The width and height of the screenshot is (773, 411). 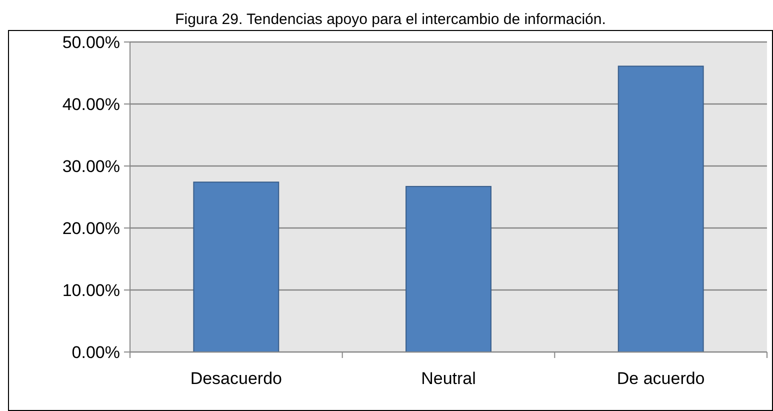 I want to click on chart-title: Figura 29. Tendencias apoyo para el intercambio de información., so click(x=390, y=19).